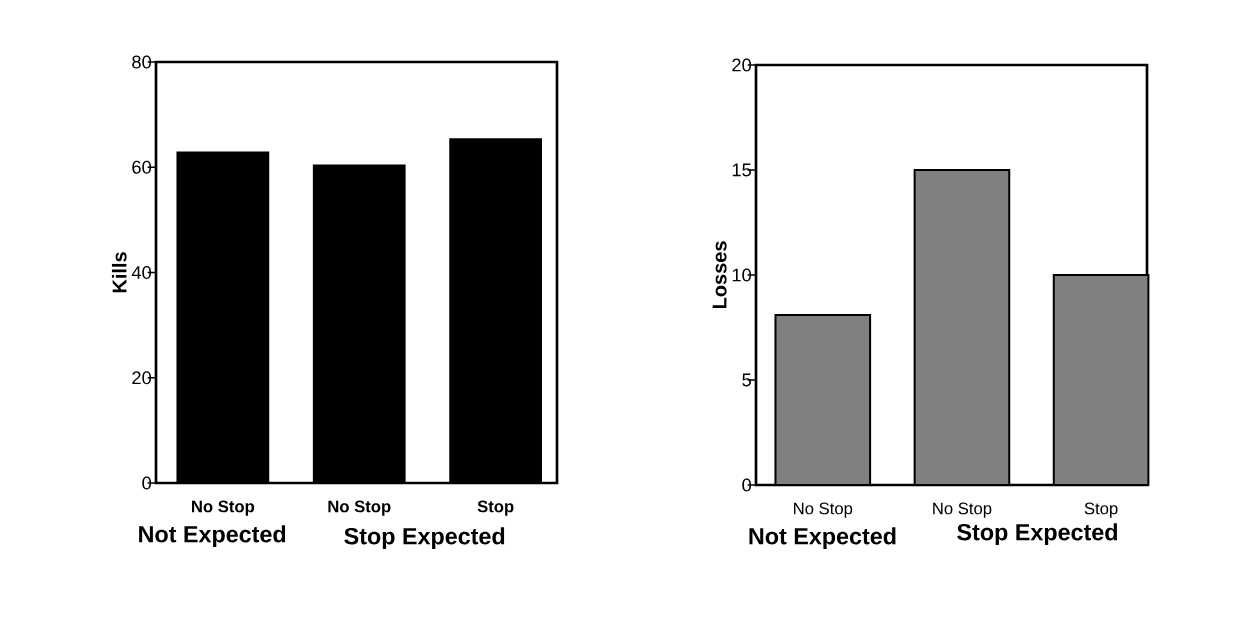 The width and height of the screenshot is (1246, 628). What do you see at coordinates (719, 275) in the screenshot?
I see `y-axis-title: Losses` at bounding box center [719, 275].